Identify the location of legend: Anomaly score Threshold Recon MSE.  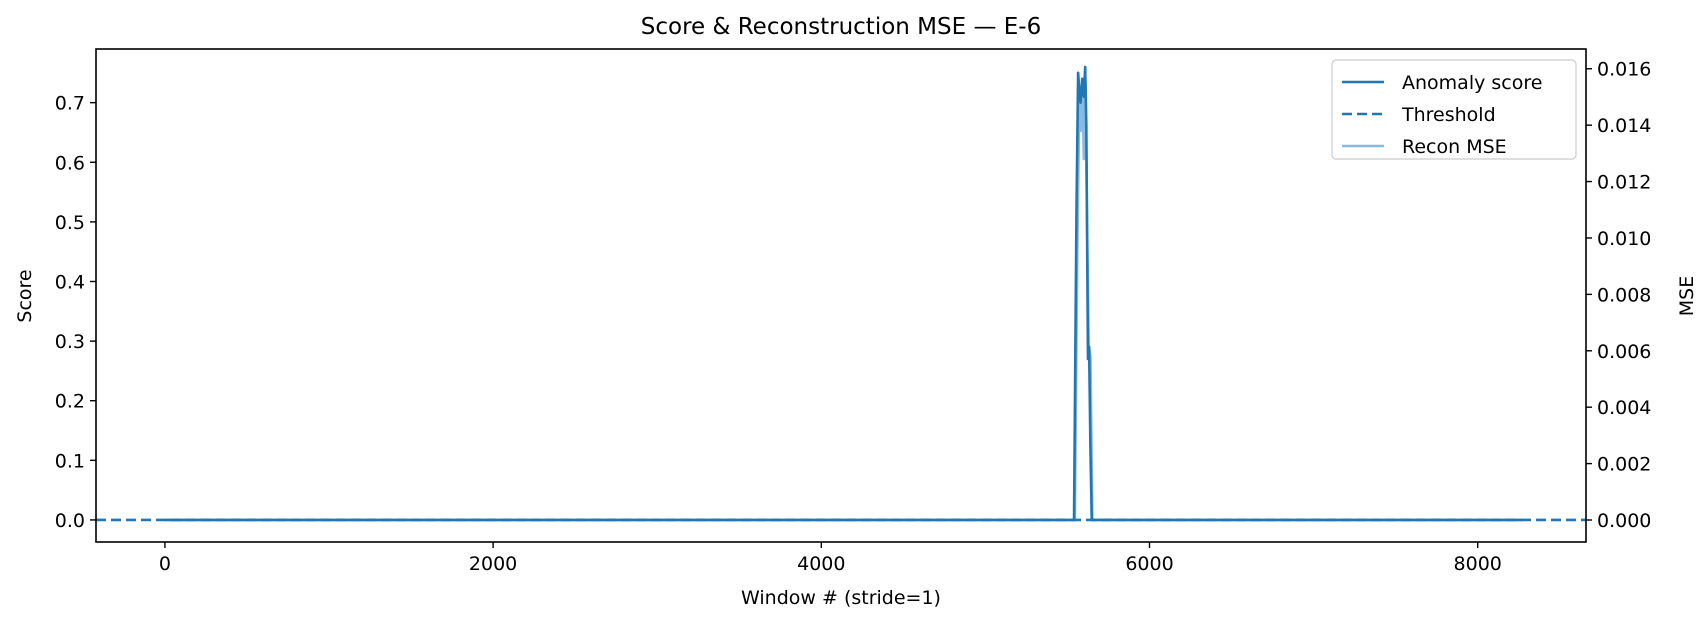
(1454, 109).